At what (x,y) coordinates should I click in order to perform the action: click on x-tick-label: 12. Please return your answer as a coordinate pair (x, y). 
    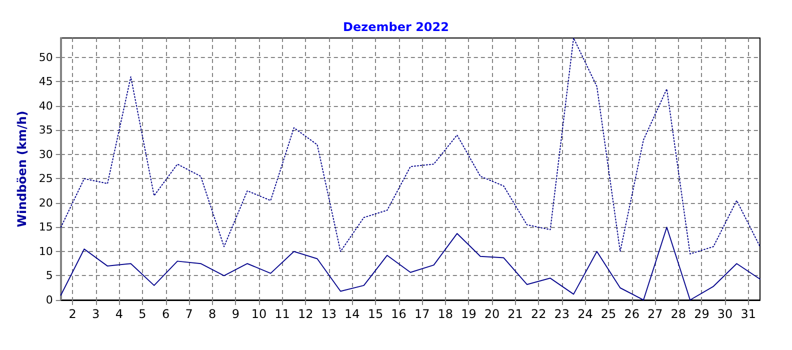
    Looking at the image, I should click on (306, 314).